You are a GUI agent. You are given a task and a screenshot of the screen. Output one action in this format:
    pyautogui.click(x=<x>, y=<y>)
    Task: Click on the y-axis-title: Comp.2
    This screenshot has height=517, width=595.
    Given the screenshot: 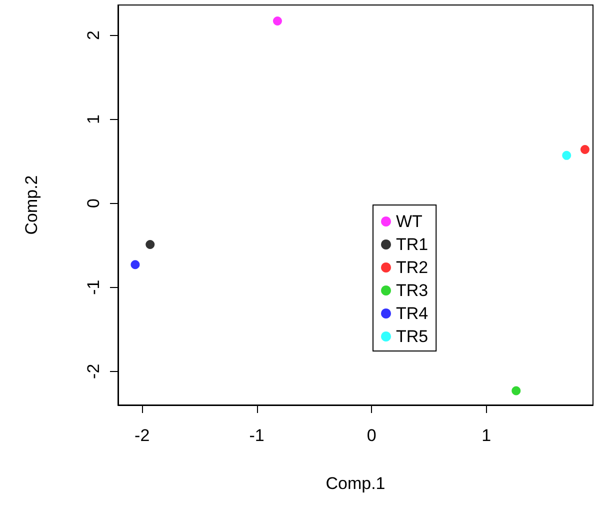 What is the action you would take?
    pyautogui.click(x=31, y=205)
    